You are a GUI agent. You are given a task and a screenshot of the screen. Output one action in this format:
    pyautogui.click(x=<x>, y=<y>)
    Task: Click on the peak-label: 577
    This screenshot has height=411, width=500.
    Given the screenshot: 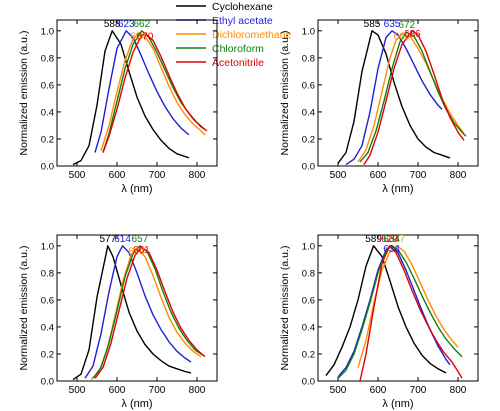 What is the action you would take?
    pyautogui.click(x=107, y=239)
    